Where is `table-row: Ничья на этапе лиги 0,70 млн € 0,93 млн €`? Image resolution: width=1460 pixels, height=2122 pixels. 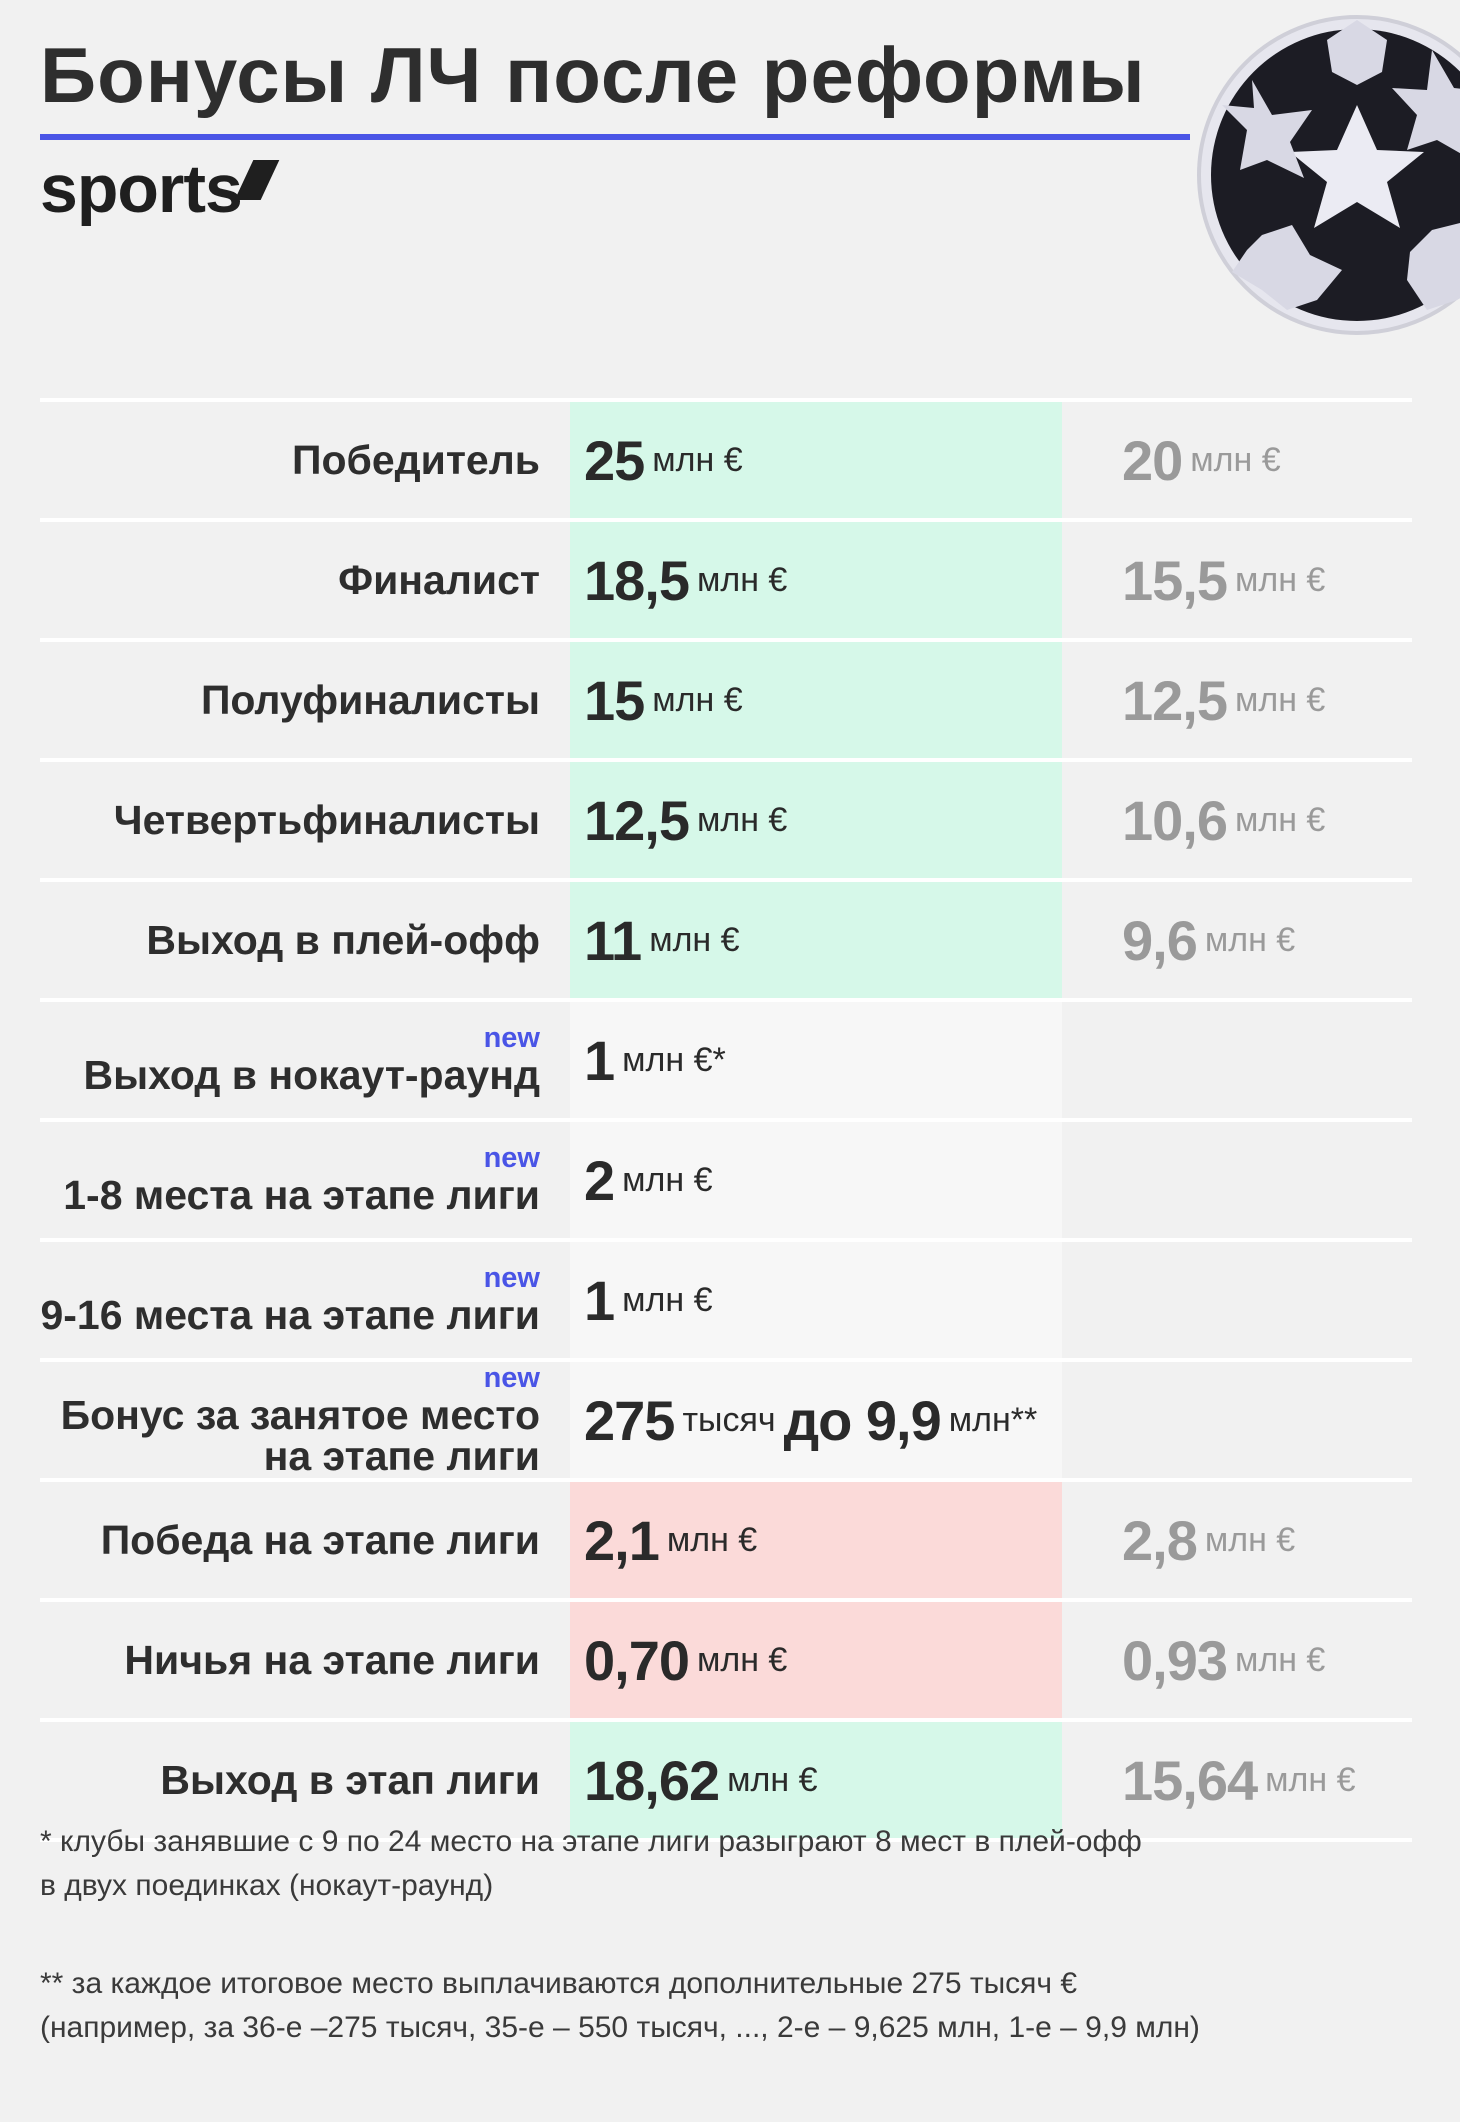
table-row: Ничья на этапе лиги 0,70 млн € 0,93 млн € is located at coordinates (726, 1658).